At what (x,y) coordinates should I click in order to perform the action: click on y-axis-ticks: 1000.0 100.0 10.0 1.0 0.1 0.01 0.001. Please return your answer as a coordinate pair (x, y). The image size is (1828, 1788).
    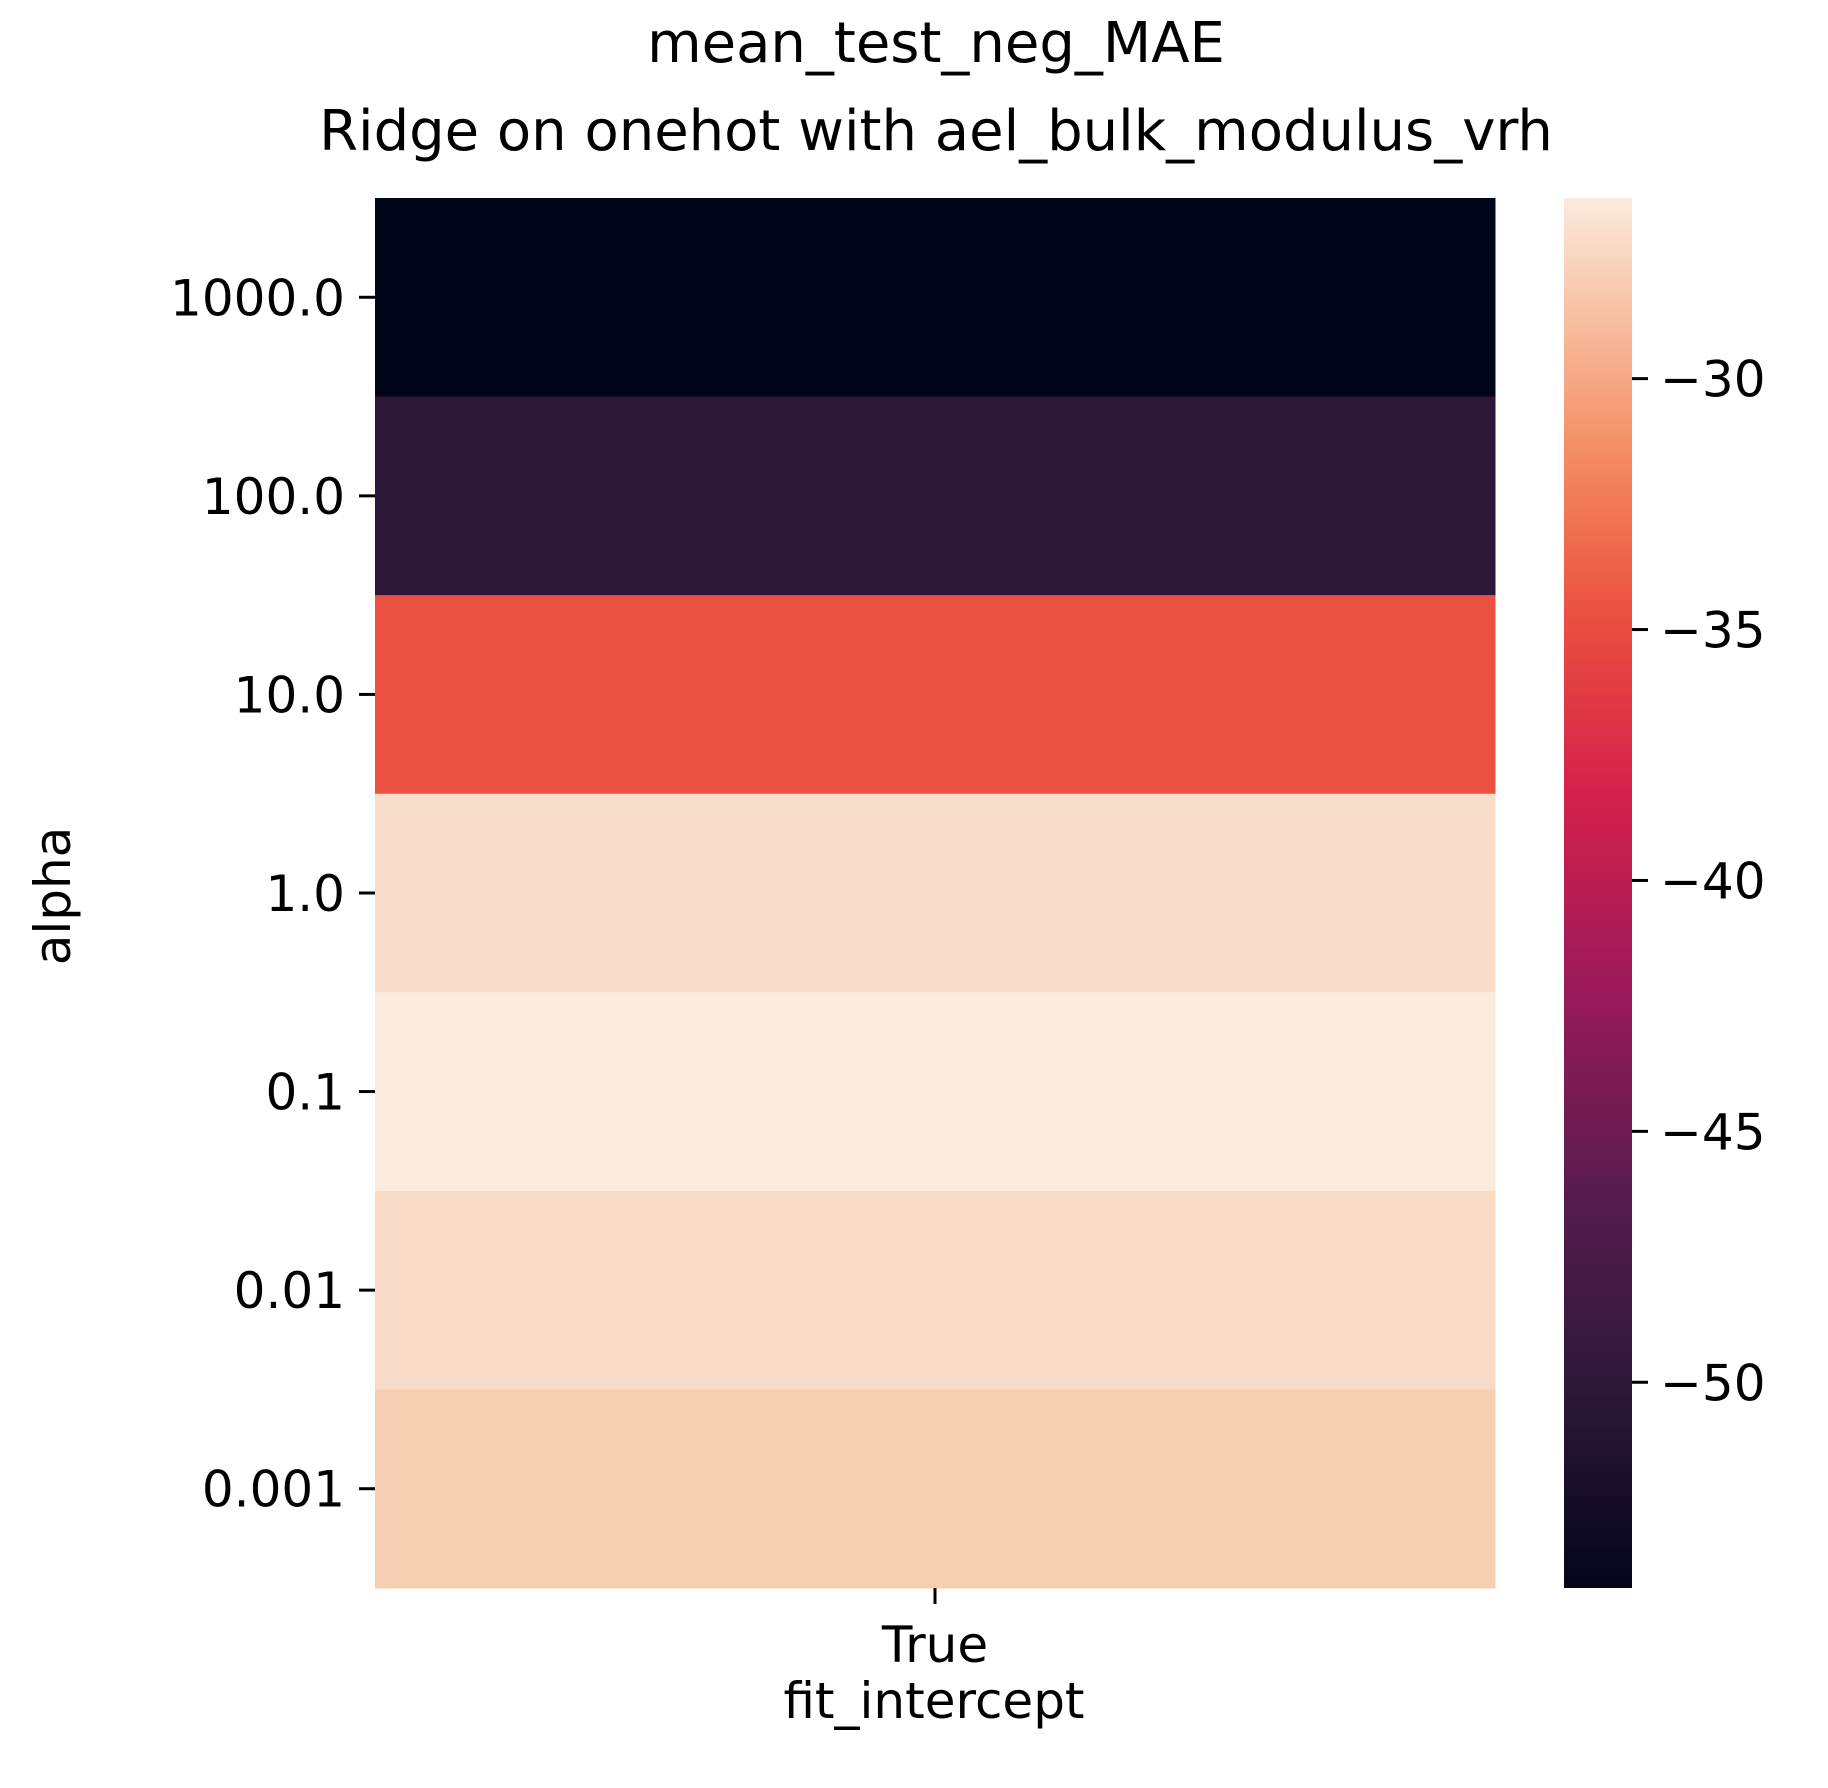
    Looking at the image, I should click on (272, 894).